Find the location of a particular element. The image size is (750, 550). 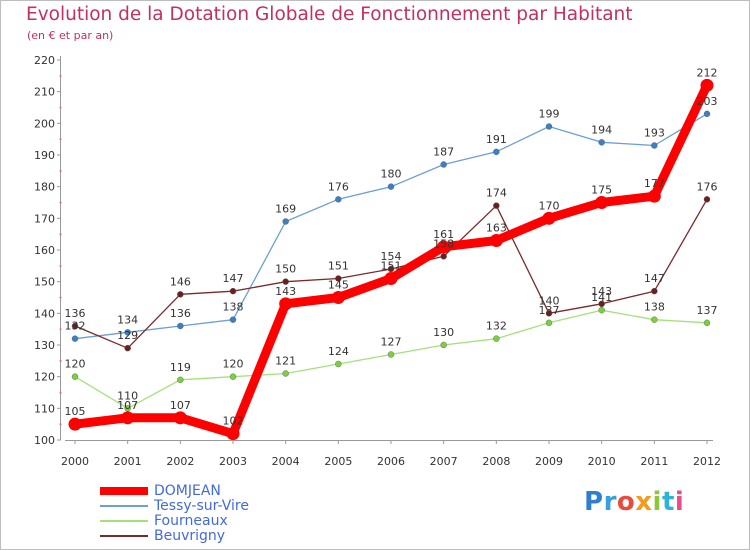

data-label-tessy: 176 is located at coordinates (338, 186).